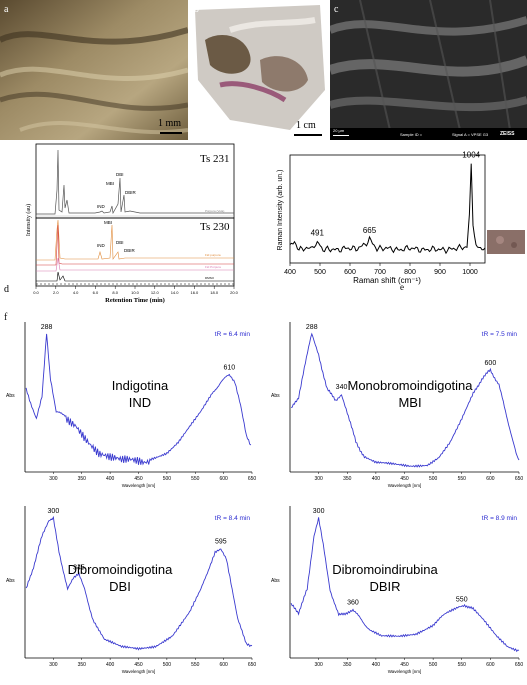  I want to click on panel-a-scale-text: 1 mm, so click(170, 123).